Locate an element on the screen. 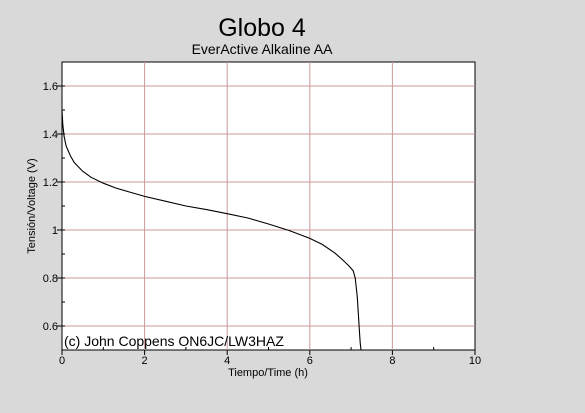 This screenshot has width=585, height=413. copyright-annotation: (c) John Coppens ON6JC/LW3HAZ is located at coordinates (174, 341).